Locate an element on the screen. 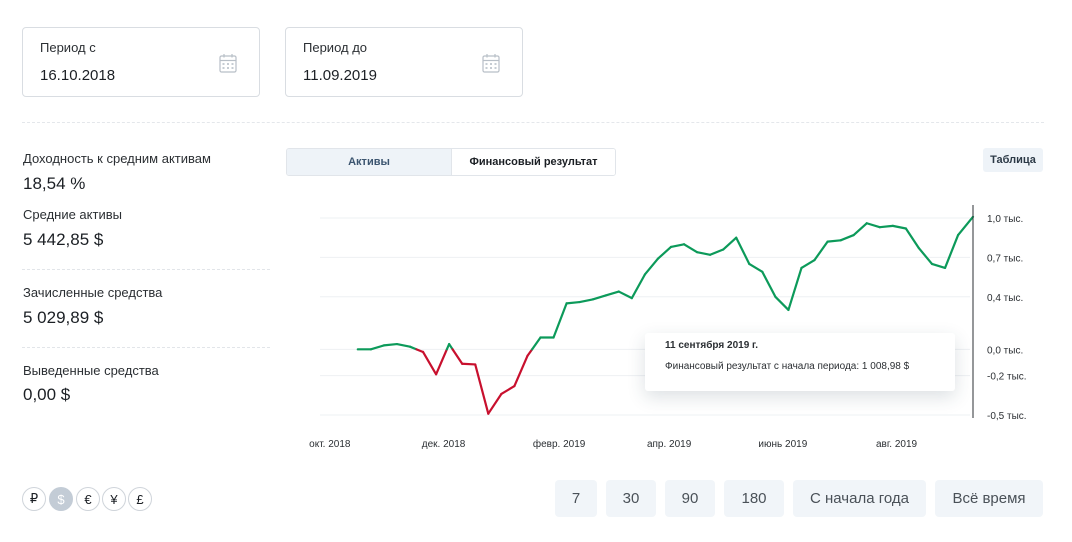  period-ytd-button: С начала года is located at coordinates (859, 498).